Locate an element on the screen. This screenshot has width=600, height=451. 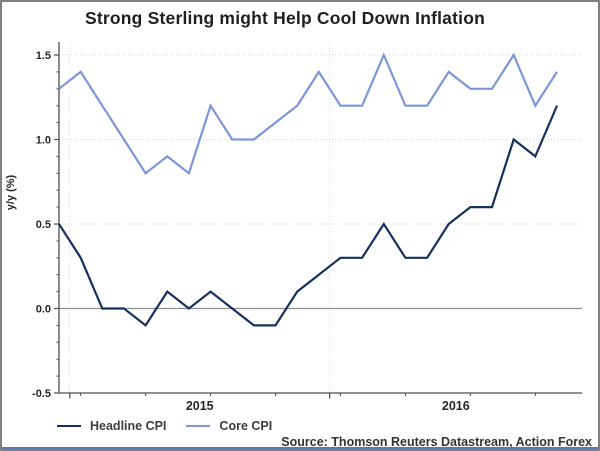
y-tick-label: 1.0 is located at coordinates (43, 141).